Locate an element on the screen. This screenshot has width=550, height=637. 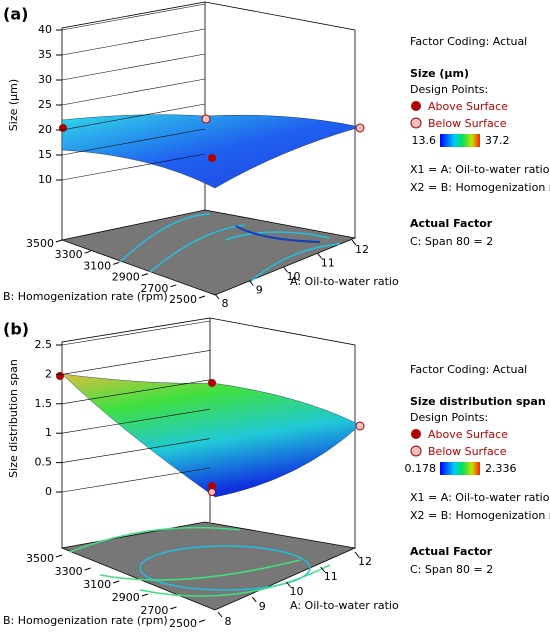
colorbar-max: 2.336 is located at coordinates (501, 468).